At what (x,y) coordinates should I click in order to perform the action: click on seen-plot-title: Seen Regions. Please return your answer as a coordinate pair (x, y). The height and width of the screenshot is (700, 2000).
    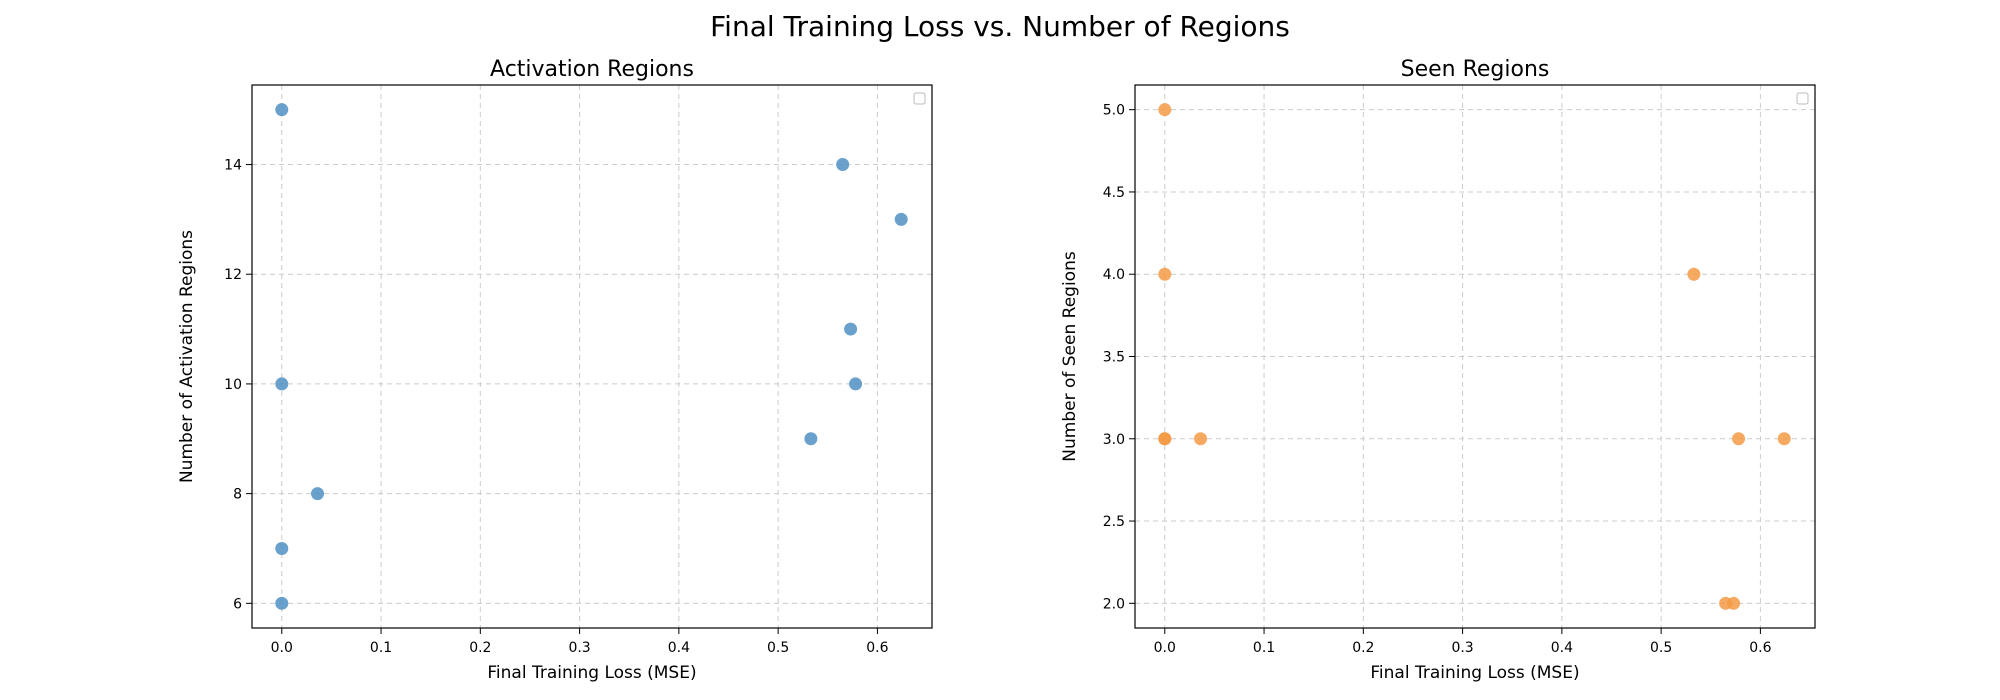
    Looking at the image, I should click on (1475, 69).